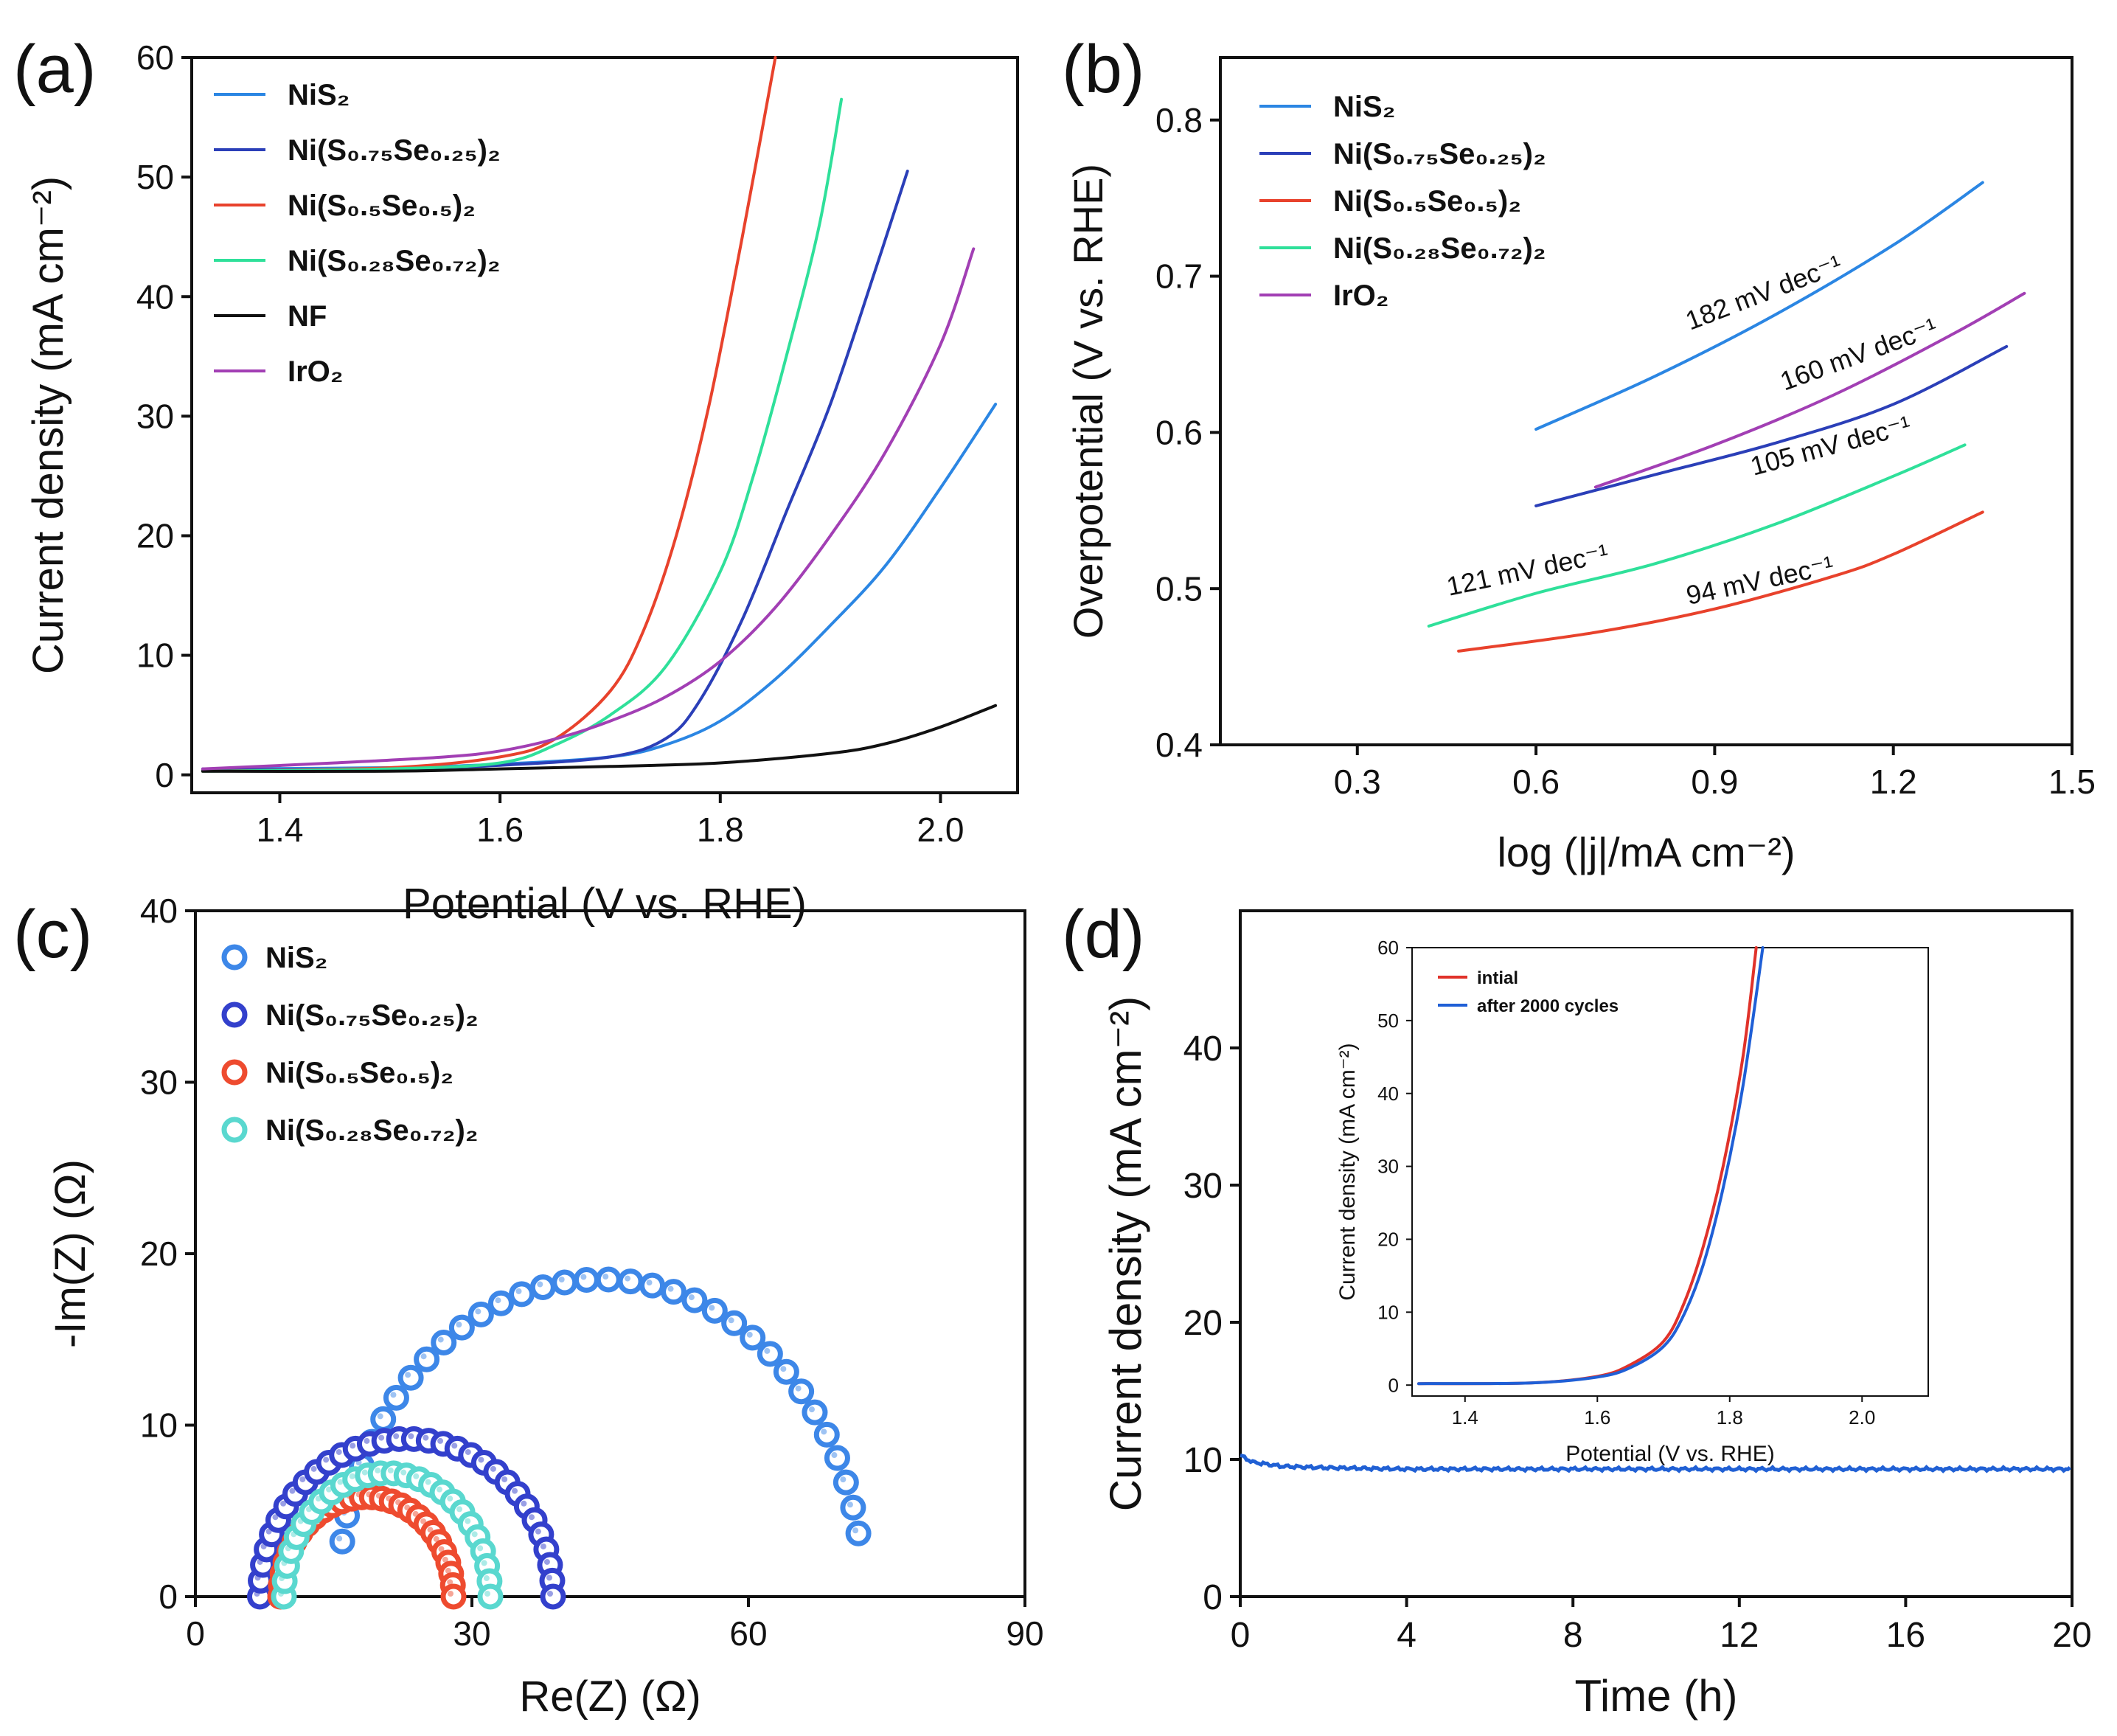 Image resolution: width=2117 pixels, height=1736 pixels. I want to click on panel-a-label: (a), so click(54, 70).